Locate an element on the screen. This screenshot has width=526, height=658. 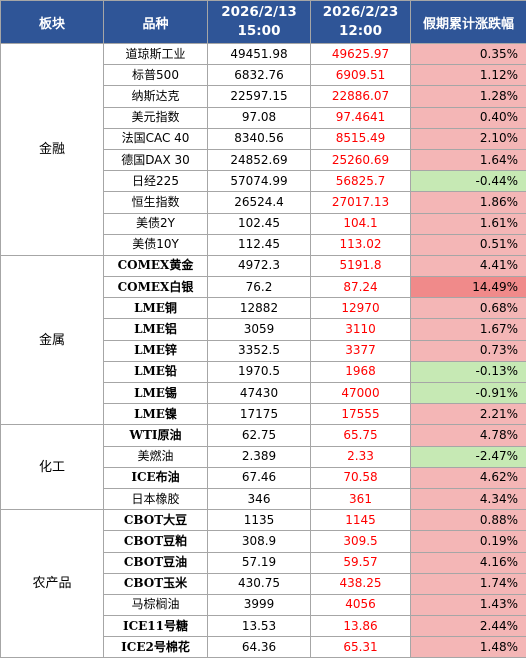
change-percent: -0.91% is located at coordinates (468, 393).